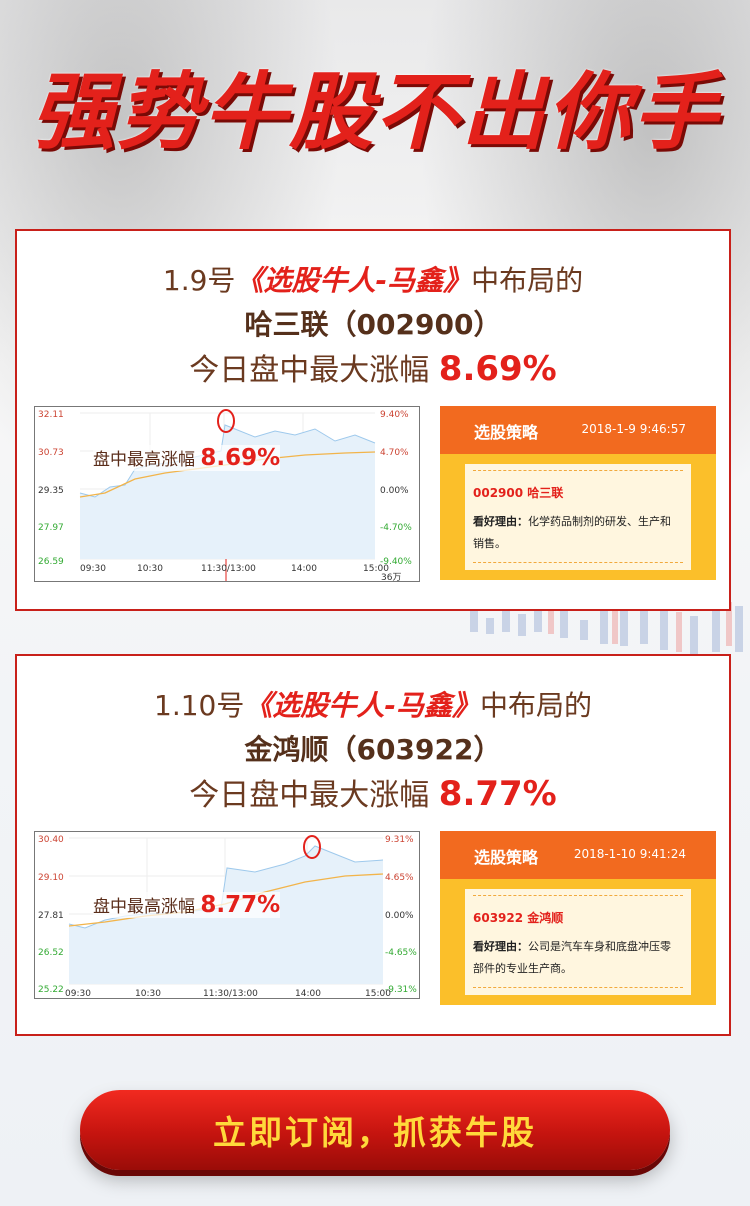 Image resolution: width=750 pixels, height=1206 pixels. I want to click on strategy-body: 603922 金鸿顺 看好理由：公司是汽车车身和底盘冲压零部件的专业生产商。, so click(578, 942).